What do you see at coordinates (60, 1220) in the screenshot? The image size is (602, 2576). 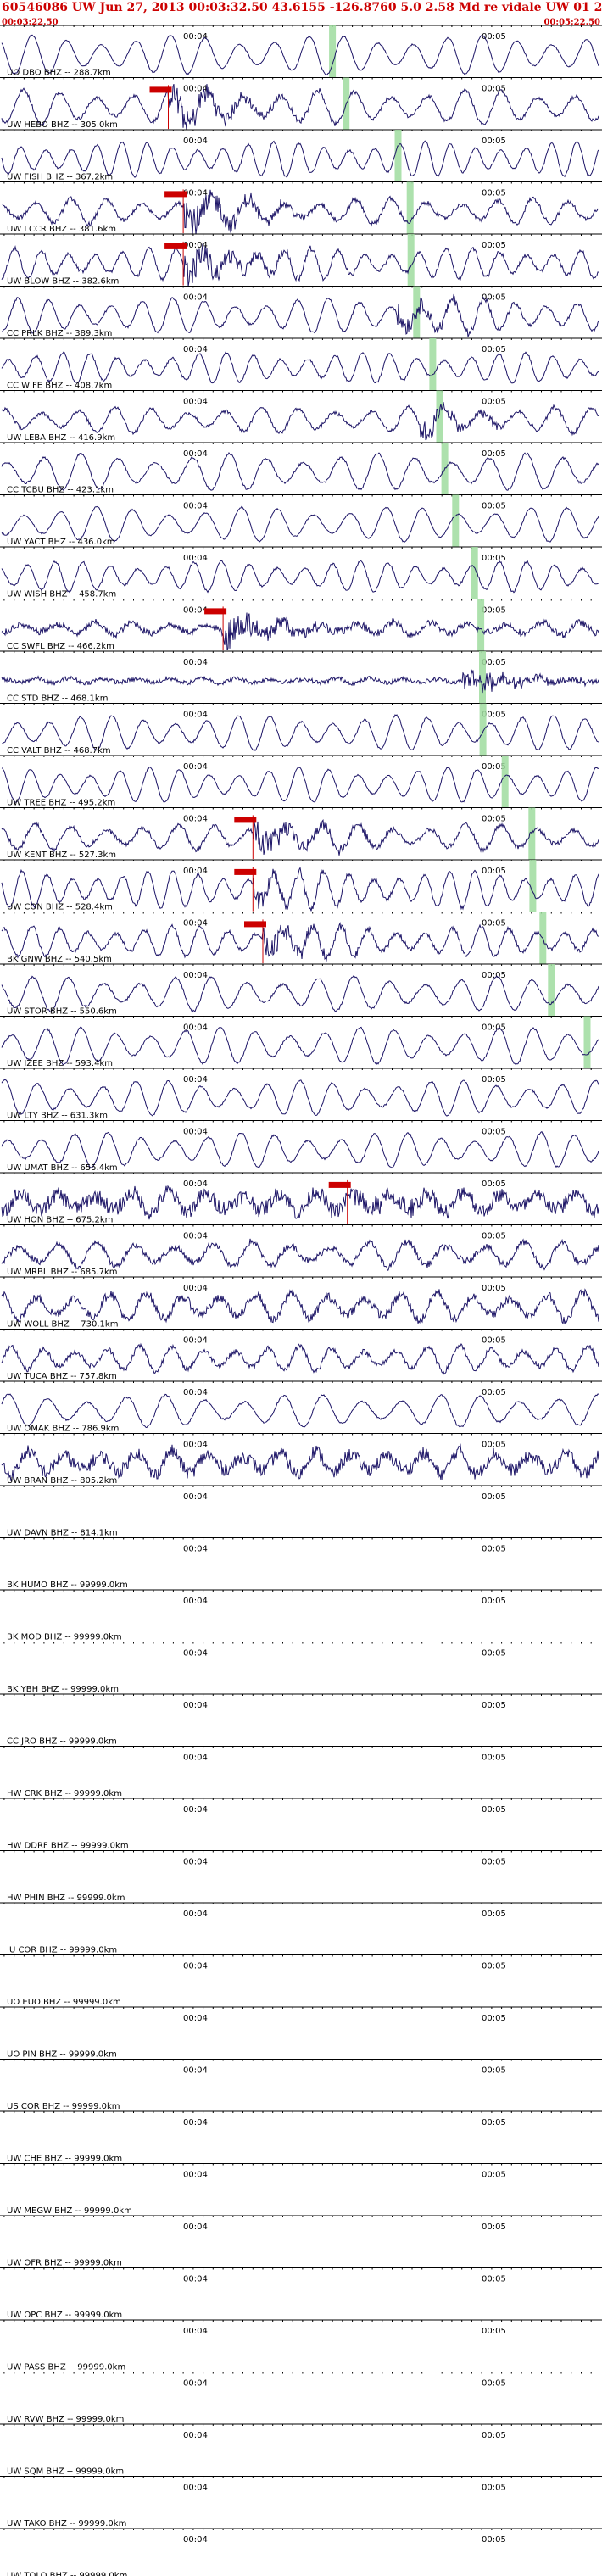 I see `station-label: UW HON BHZ -- 675.2km` at bounding box center [60, 1220].